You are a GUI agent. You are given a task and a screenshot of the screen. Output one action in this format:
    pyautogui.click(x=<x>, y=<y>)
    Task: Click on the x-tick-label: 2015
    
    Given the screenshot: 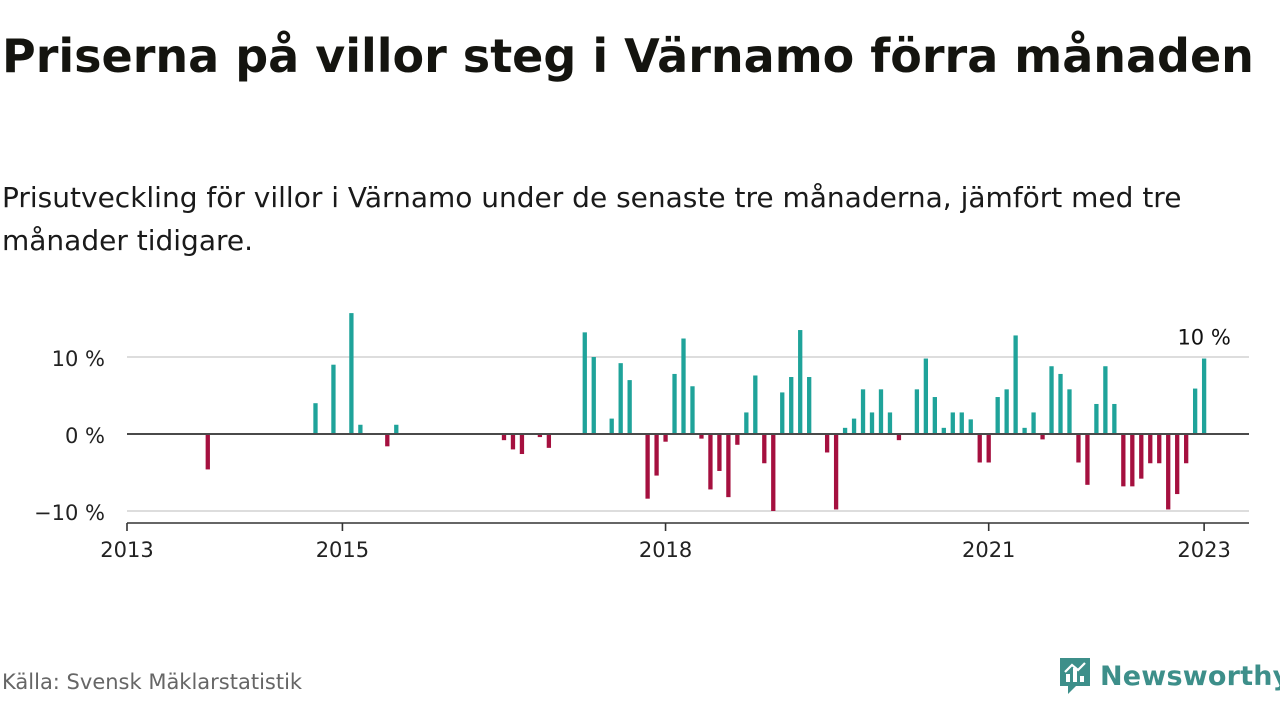 What is the action you would take?
    pyautogui.click(x=342, y=550)
    